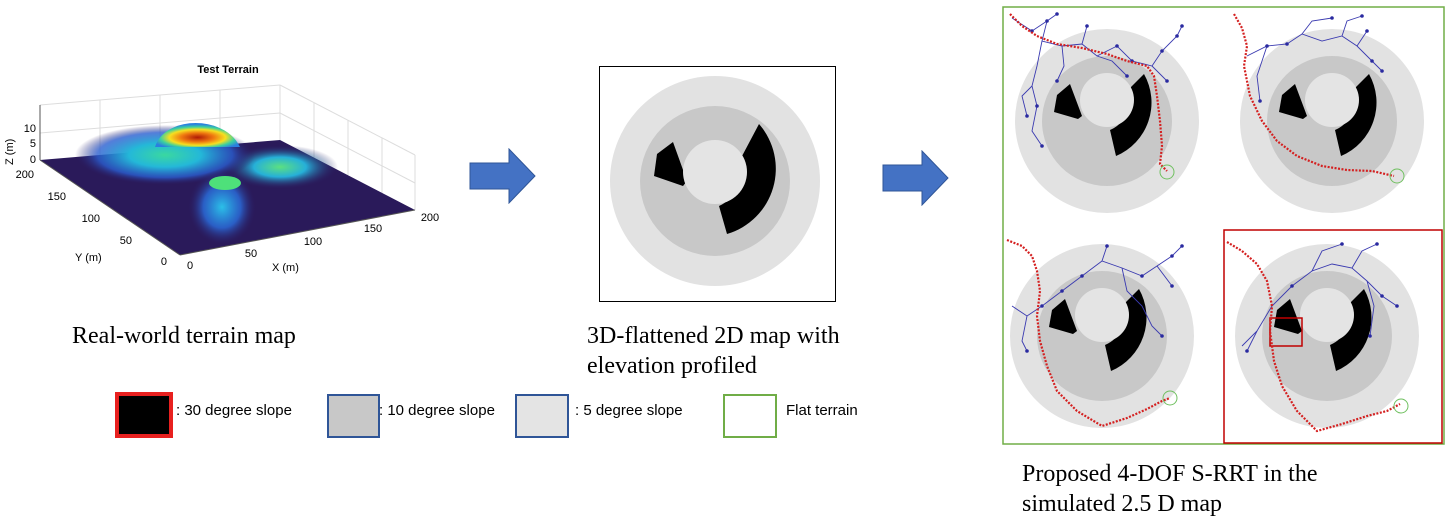  Describe the element at coordinates (225, 183) in the screenshot. I see `terrain-small-hill-top` at that location.